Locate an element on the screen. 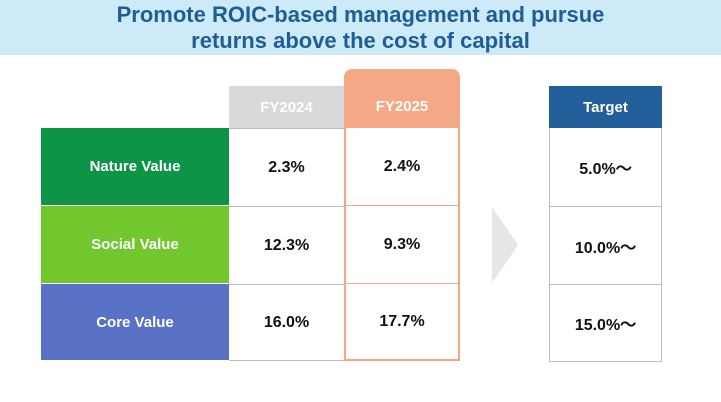 This screenshot has height=402, width=721. row-label-social-value: Social Value is located at coordinates (135, 245).